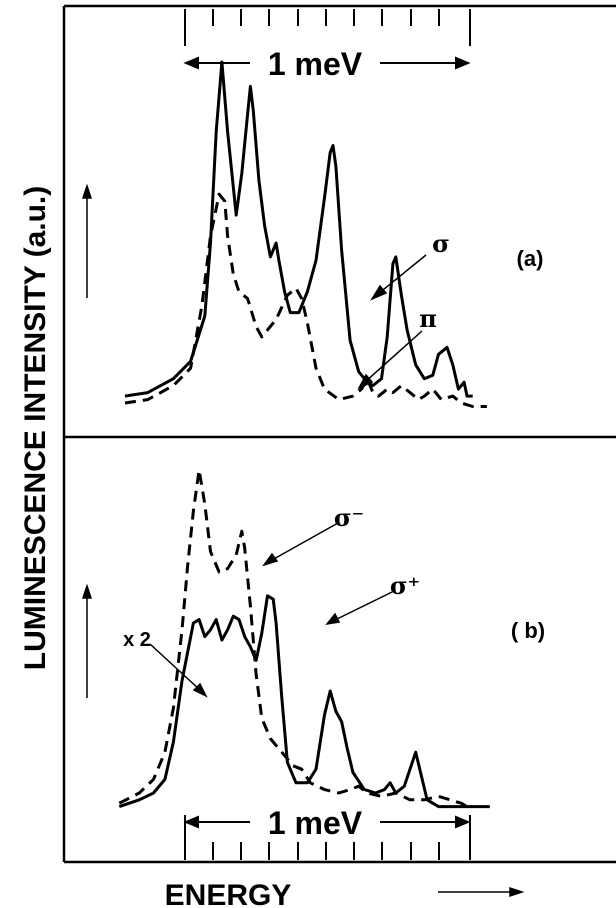 The width and height of the screenshot is (616, 908). I want to click on x2-scale-label: x 2, so click(137, 640).